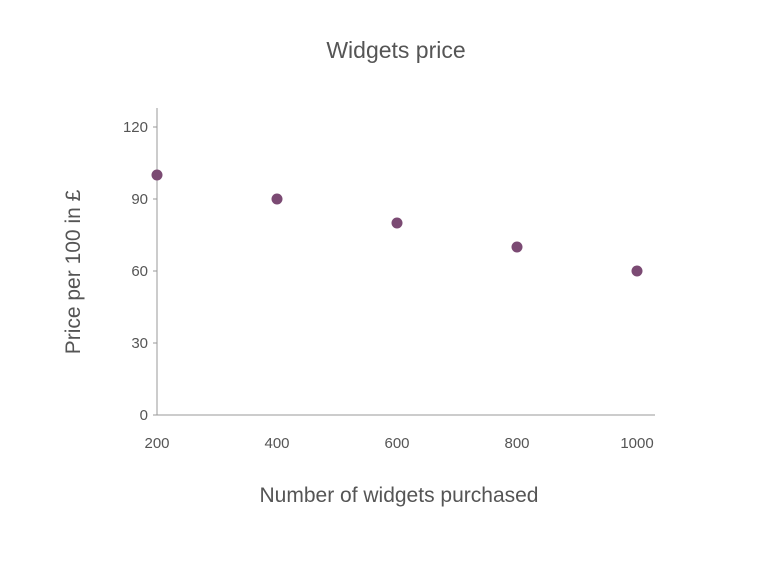 The height and width of the screenshot is (564, 763). I want to click on y-tick-label: 120, so click(135, 127).